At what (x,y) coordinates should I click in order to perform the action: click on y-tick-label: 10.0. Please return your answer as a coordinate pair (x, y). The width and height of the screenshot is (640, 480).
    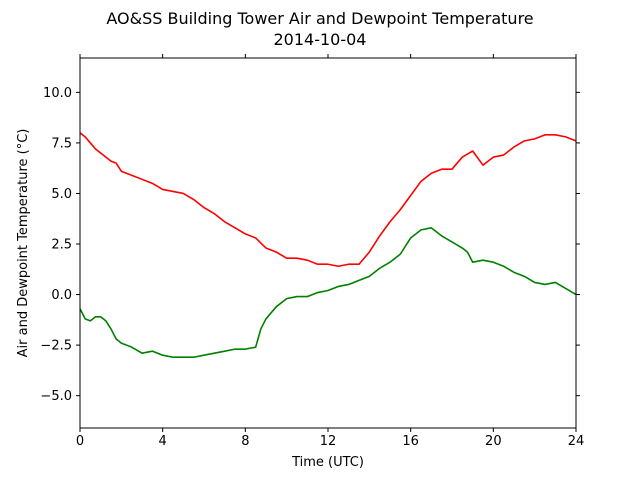
    Looking at the image, I should click on (57, 93).